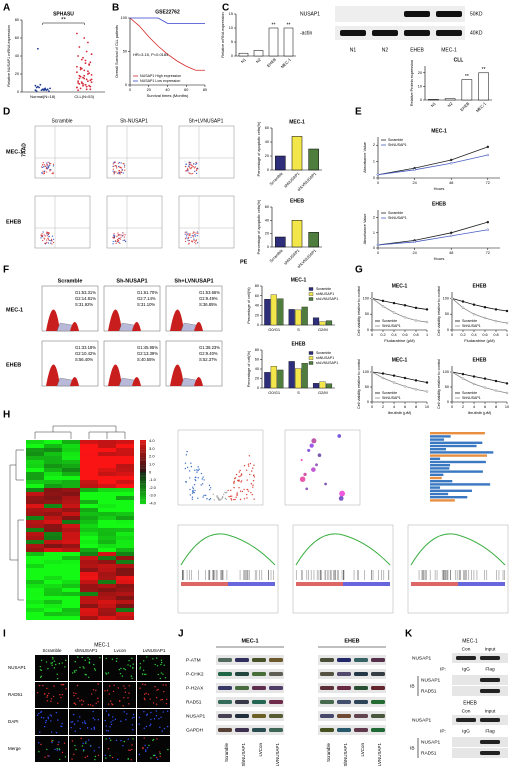  Describe the element at coordinates (414, 253) in the screenshot. I see `x-tick-label: 24` at that location.